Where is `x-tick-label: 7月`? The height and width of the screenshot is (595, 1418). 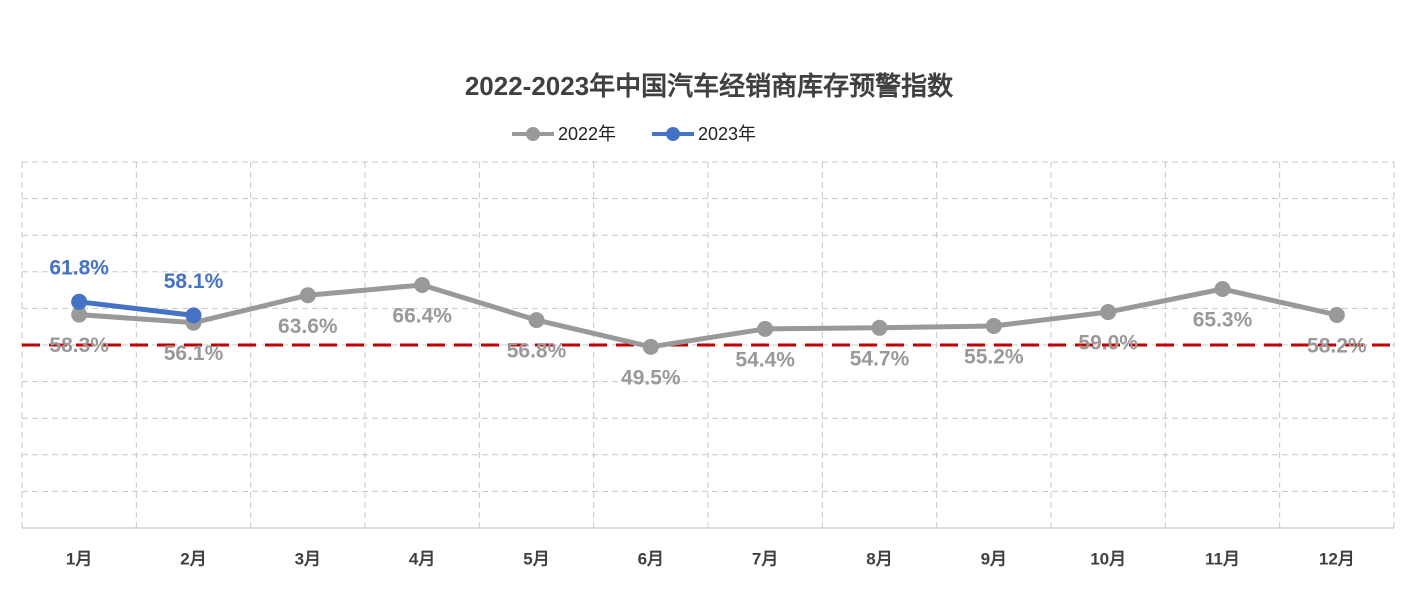 x-tick-label: 7月 is located at coordinates (765, 558).